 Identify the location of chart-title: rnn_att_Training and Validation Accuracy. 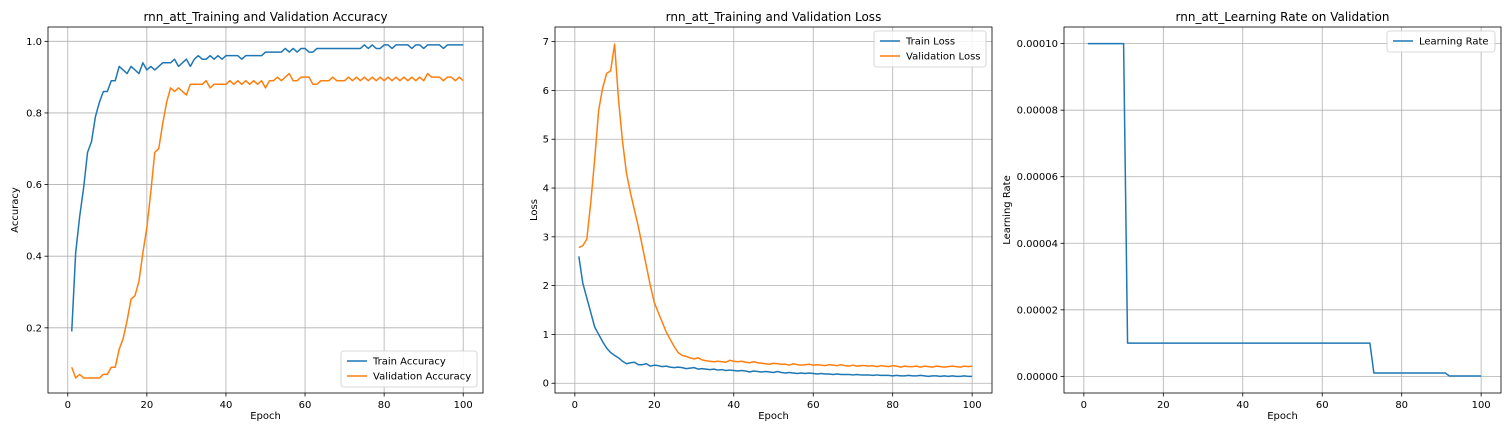
(265, 17).